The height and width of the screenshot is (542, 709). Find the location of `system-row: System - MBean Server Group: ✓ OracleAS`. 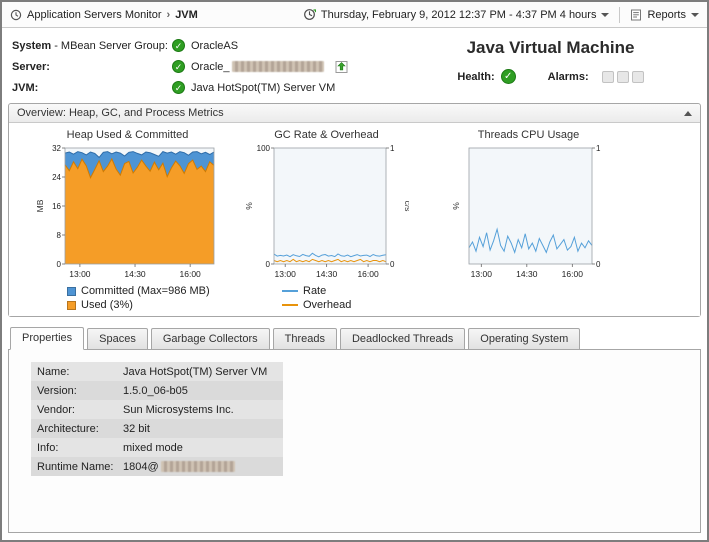

system-row: System - MBean Server Group: ✓ OracleAS is located at coordinates (208, 45).